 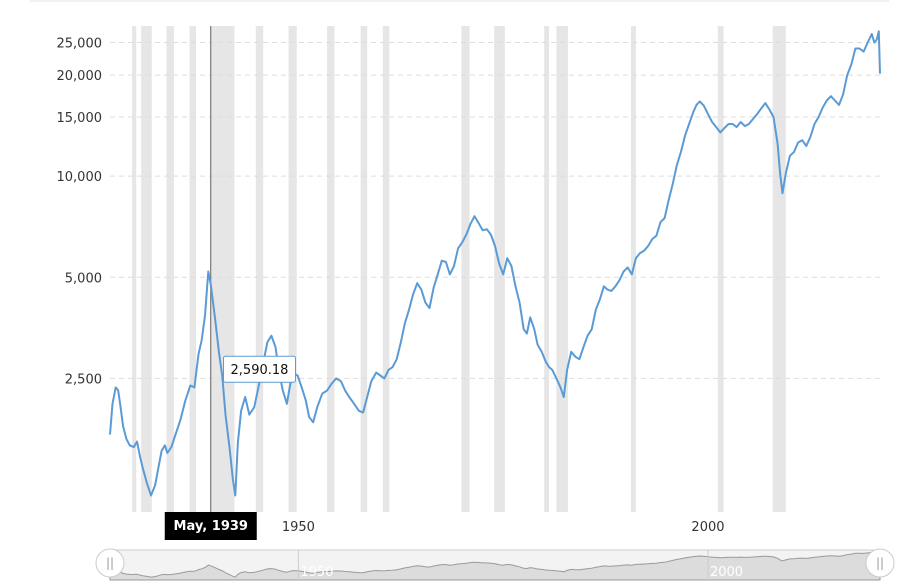 I want to click on navigator-left-handle: ||, so click(x=110, y=563).